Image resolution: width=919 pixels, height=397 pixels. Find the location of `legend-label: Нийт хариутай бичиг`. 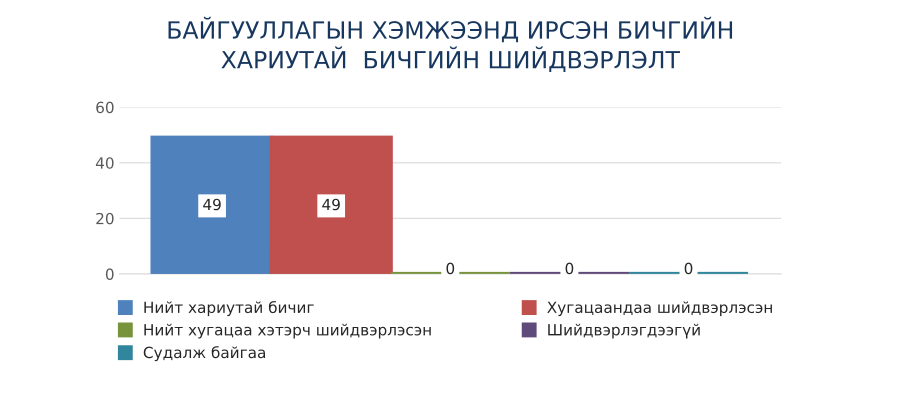

legend-label: Нийт хариутай бичиг is located at coordinates (229, 308).